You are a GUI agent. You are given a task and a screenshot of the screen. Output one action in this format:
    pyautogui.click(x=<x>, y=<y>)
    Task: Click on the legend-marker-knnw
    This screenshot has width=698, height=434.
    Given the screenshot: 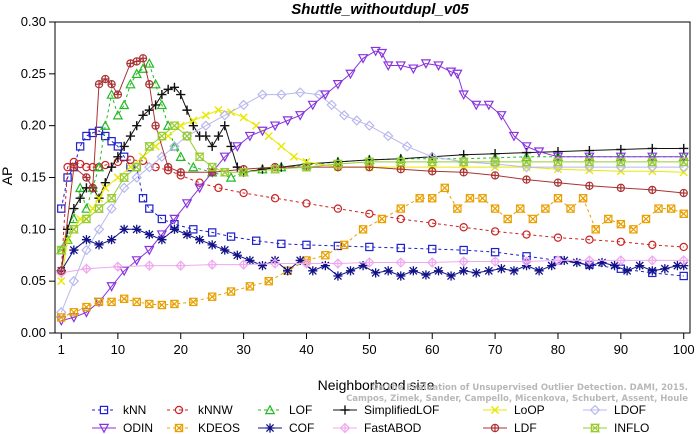 What is the action you would take?
    pyautogui.click(x=179, y=410)
    